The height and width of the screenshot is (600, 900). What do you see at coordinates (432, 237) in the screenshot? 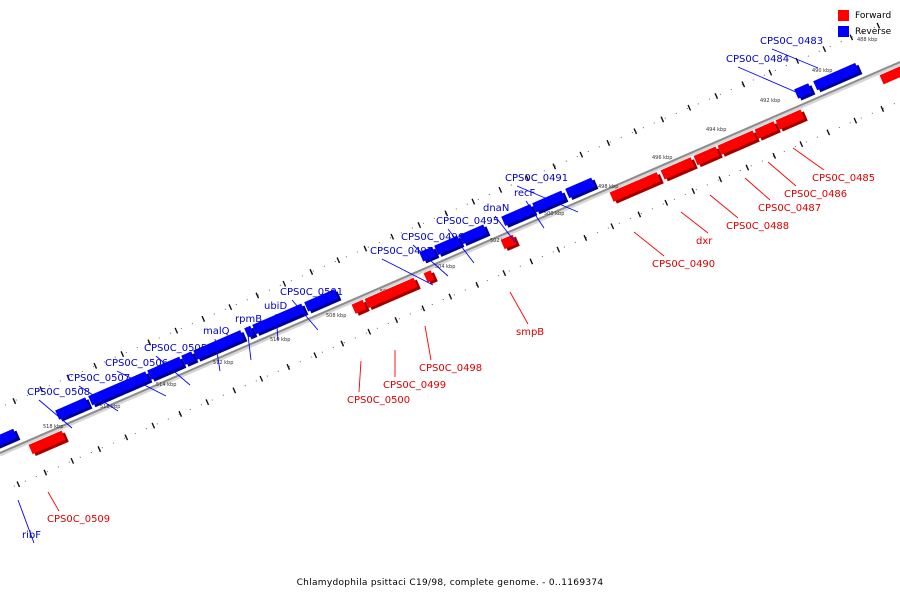
I see `gene-label-cps0c_0496: CPS0C_0496` at bounding box center [432, 237].